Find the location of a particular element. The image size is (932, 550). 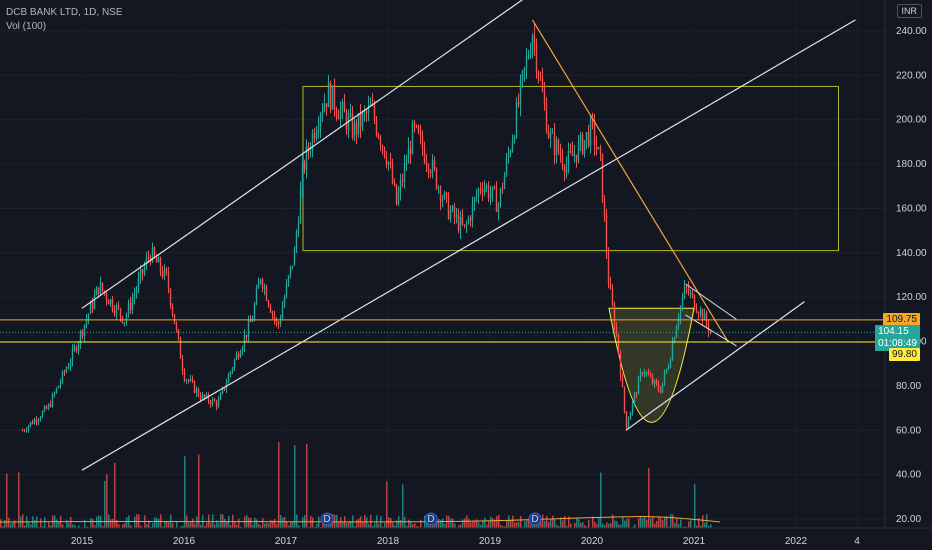

volume-indicator-label: Vol (100) is located at coordinates (26, 26).